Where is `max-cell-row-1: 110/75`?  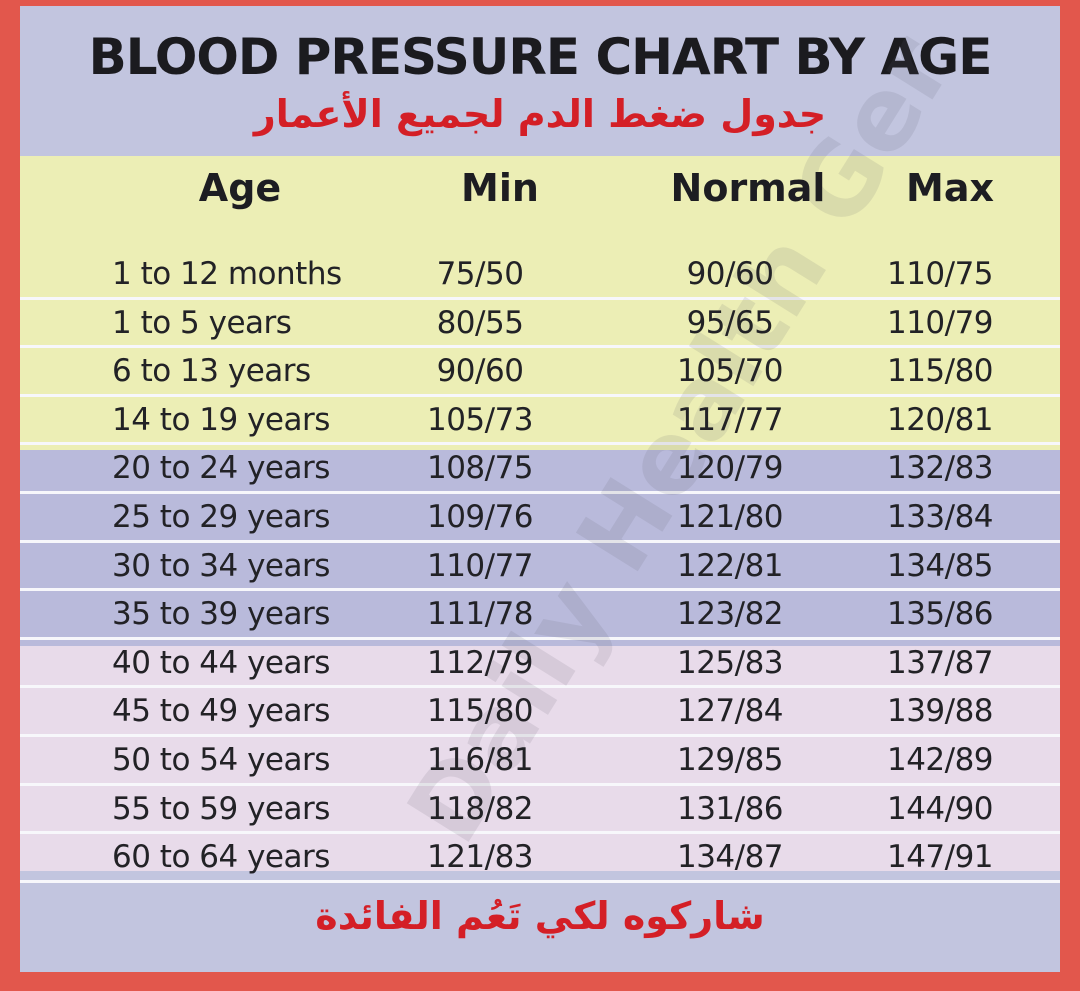 max-cell-row-1: 110/75 is located at coordinates (940, 274).